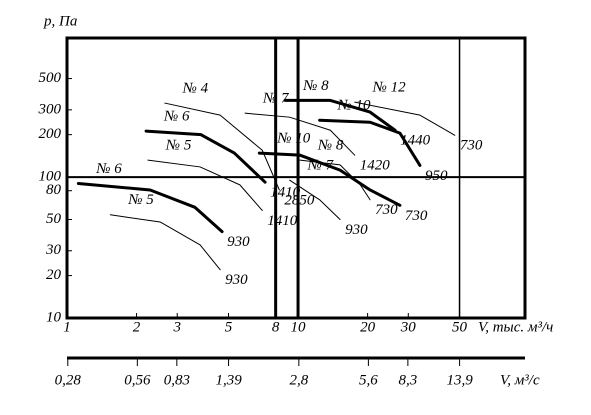 The height and width of the screenshot is (415, 591). What do you see at coordinates (54, 219) in the screenshot?
I see `y-tick-label: 50` at bounding box center [54, 219].